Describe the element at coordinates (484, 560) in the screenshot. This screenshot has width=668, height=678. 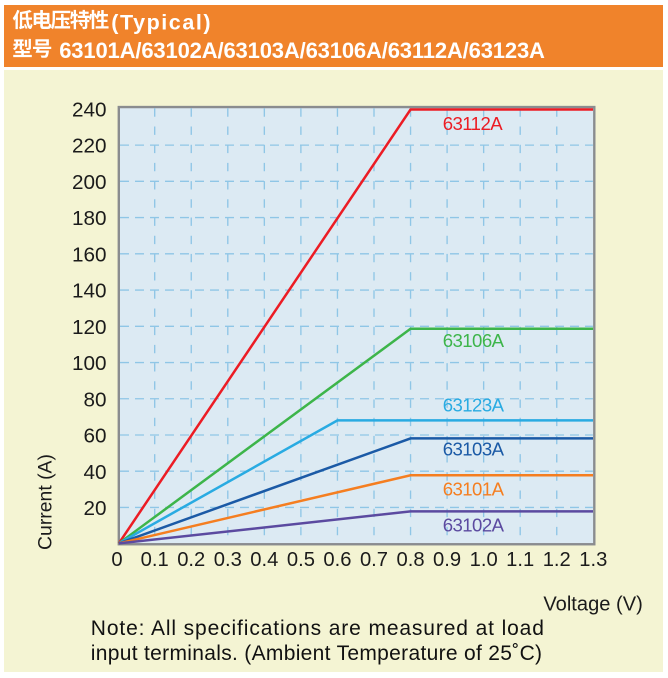
I see `svg-text: 1.0` at that location.